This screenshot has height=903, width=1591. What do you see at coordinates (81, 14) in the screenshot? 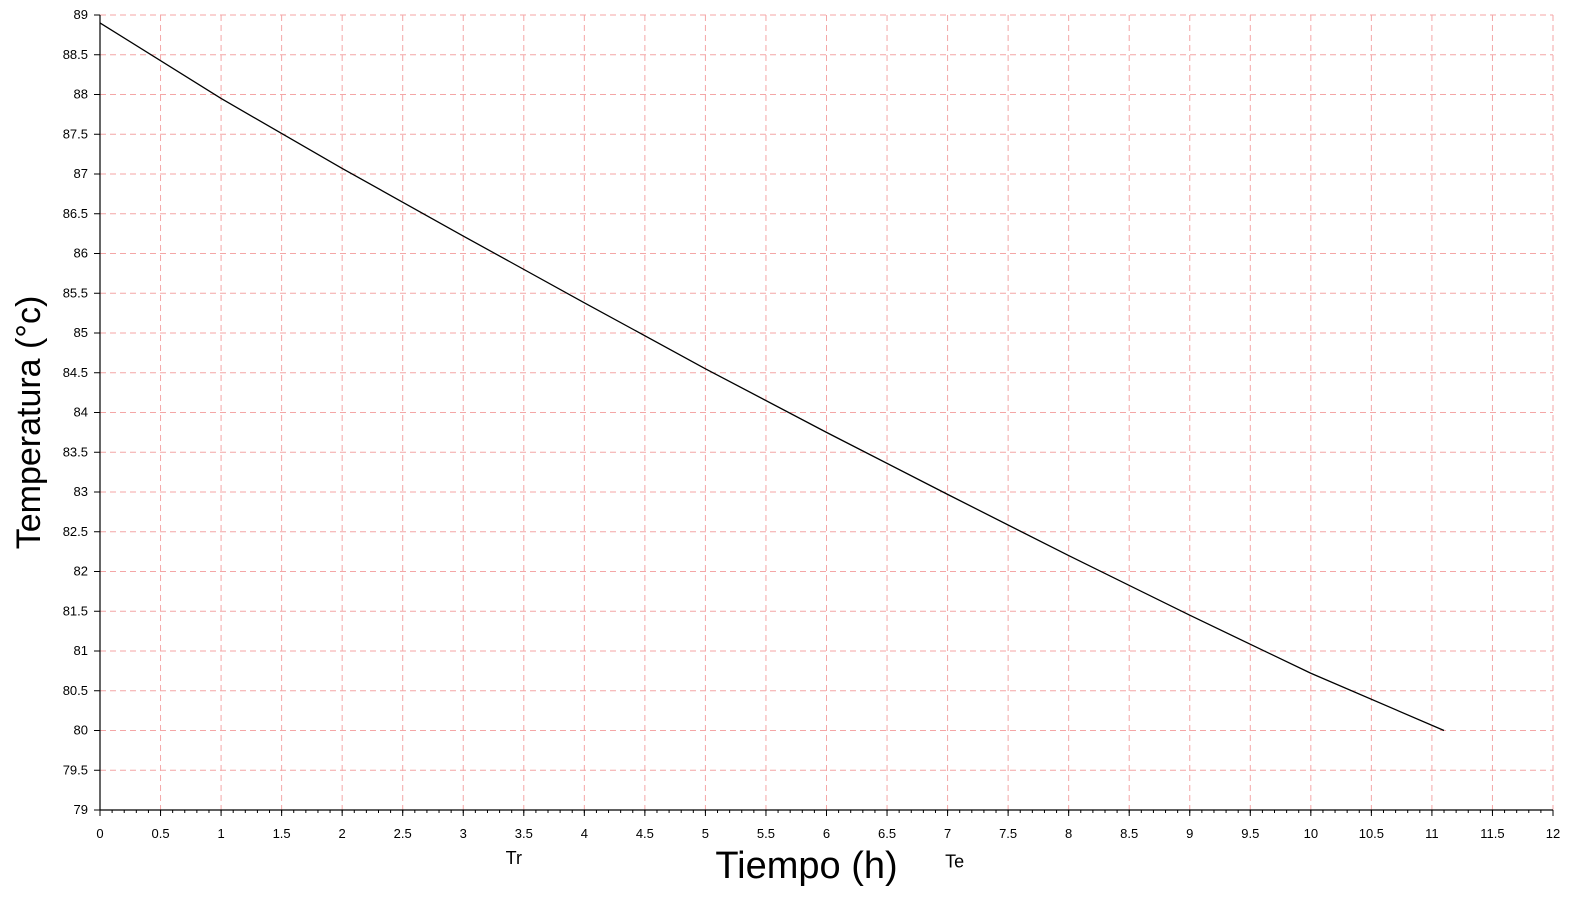
I see `y-tick-label: 89` at bounding box center [81, 14].